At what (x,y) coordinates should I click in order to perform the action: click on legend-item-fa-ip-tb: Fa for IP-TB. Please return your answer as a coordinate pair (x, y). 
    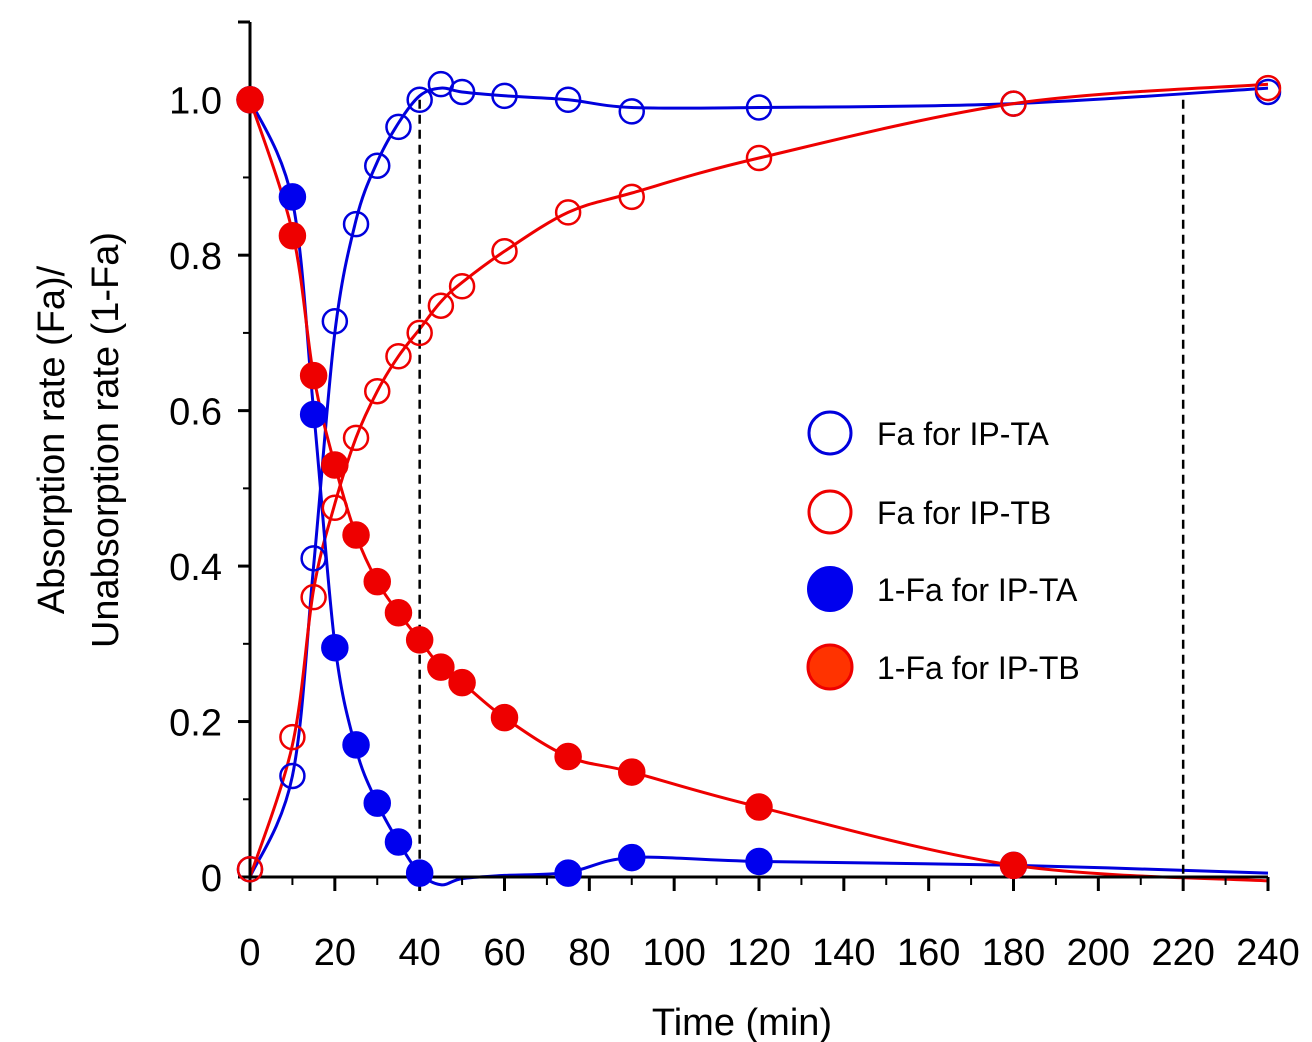
    Looking at the image, I should click on (929, 512).